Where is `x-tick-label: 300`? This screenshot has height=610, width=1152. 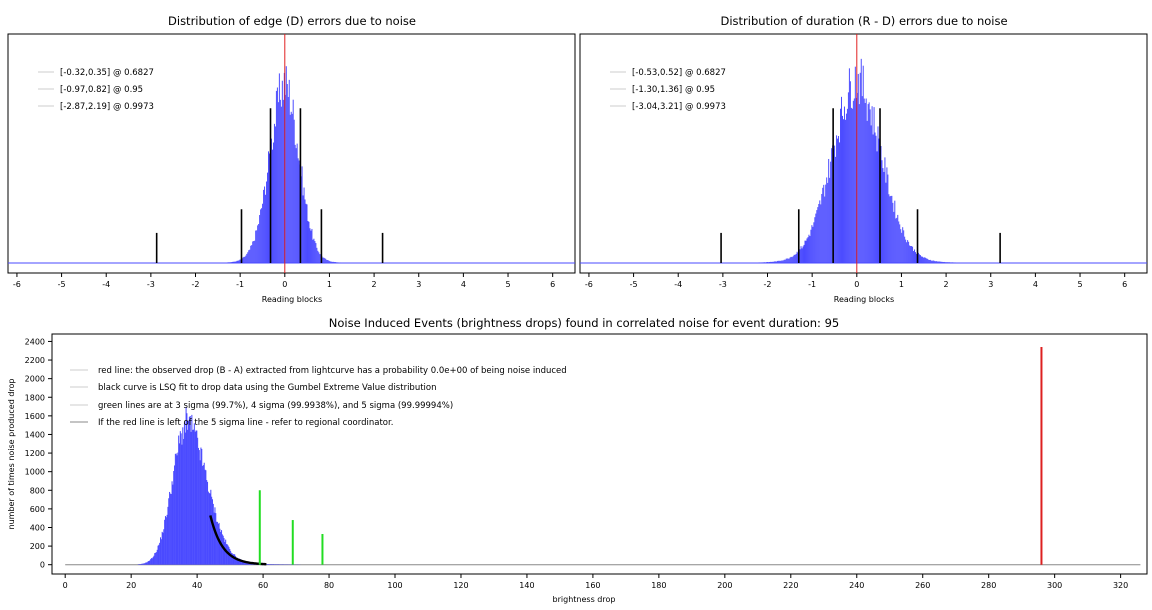
x-tick-label: 300 is located at coordinates (1054, 585).